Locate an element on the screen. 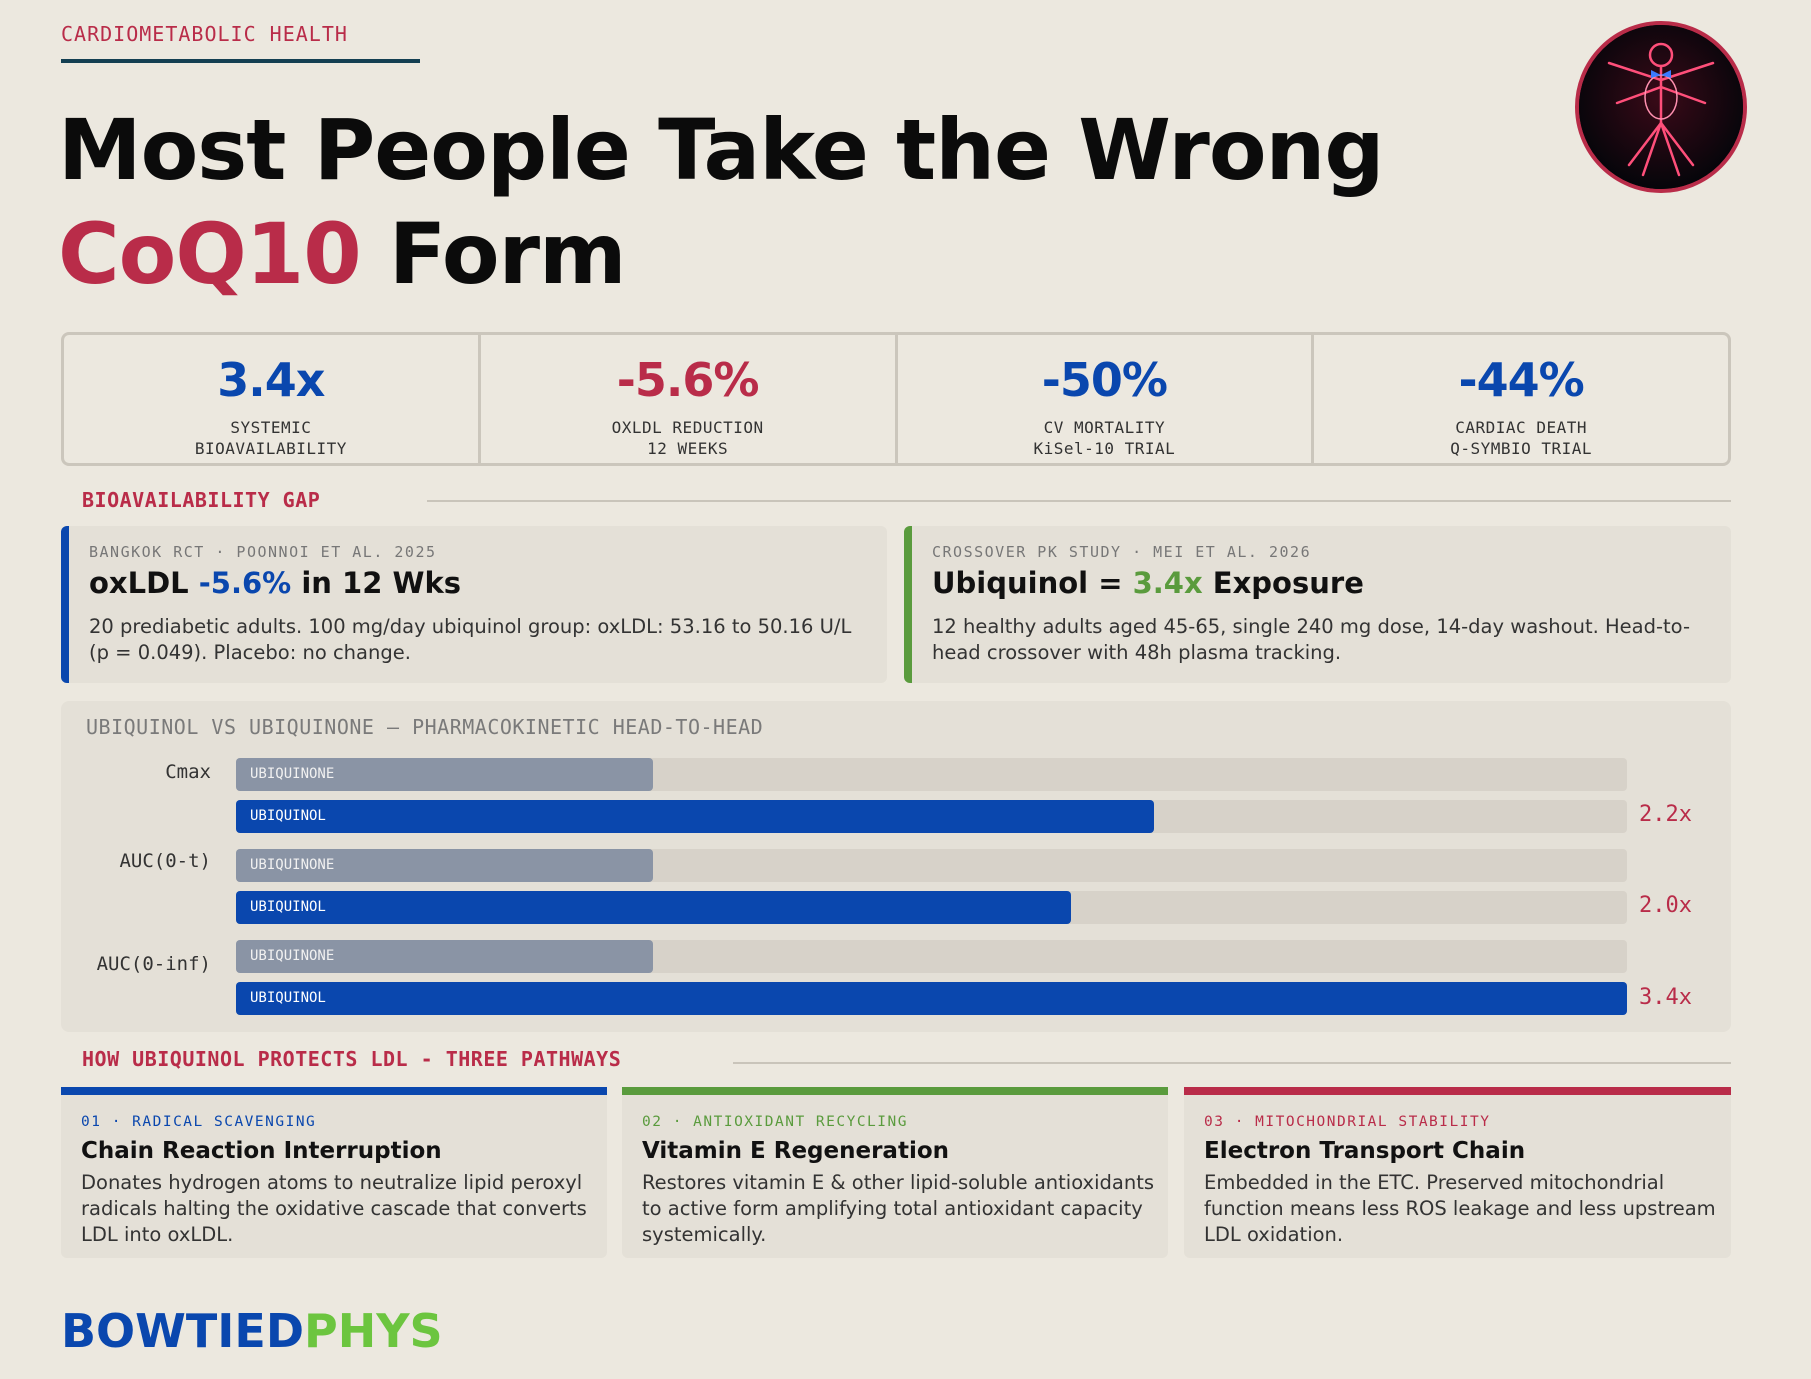  stat-value: -50% is located at coordinates (1104, 380).